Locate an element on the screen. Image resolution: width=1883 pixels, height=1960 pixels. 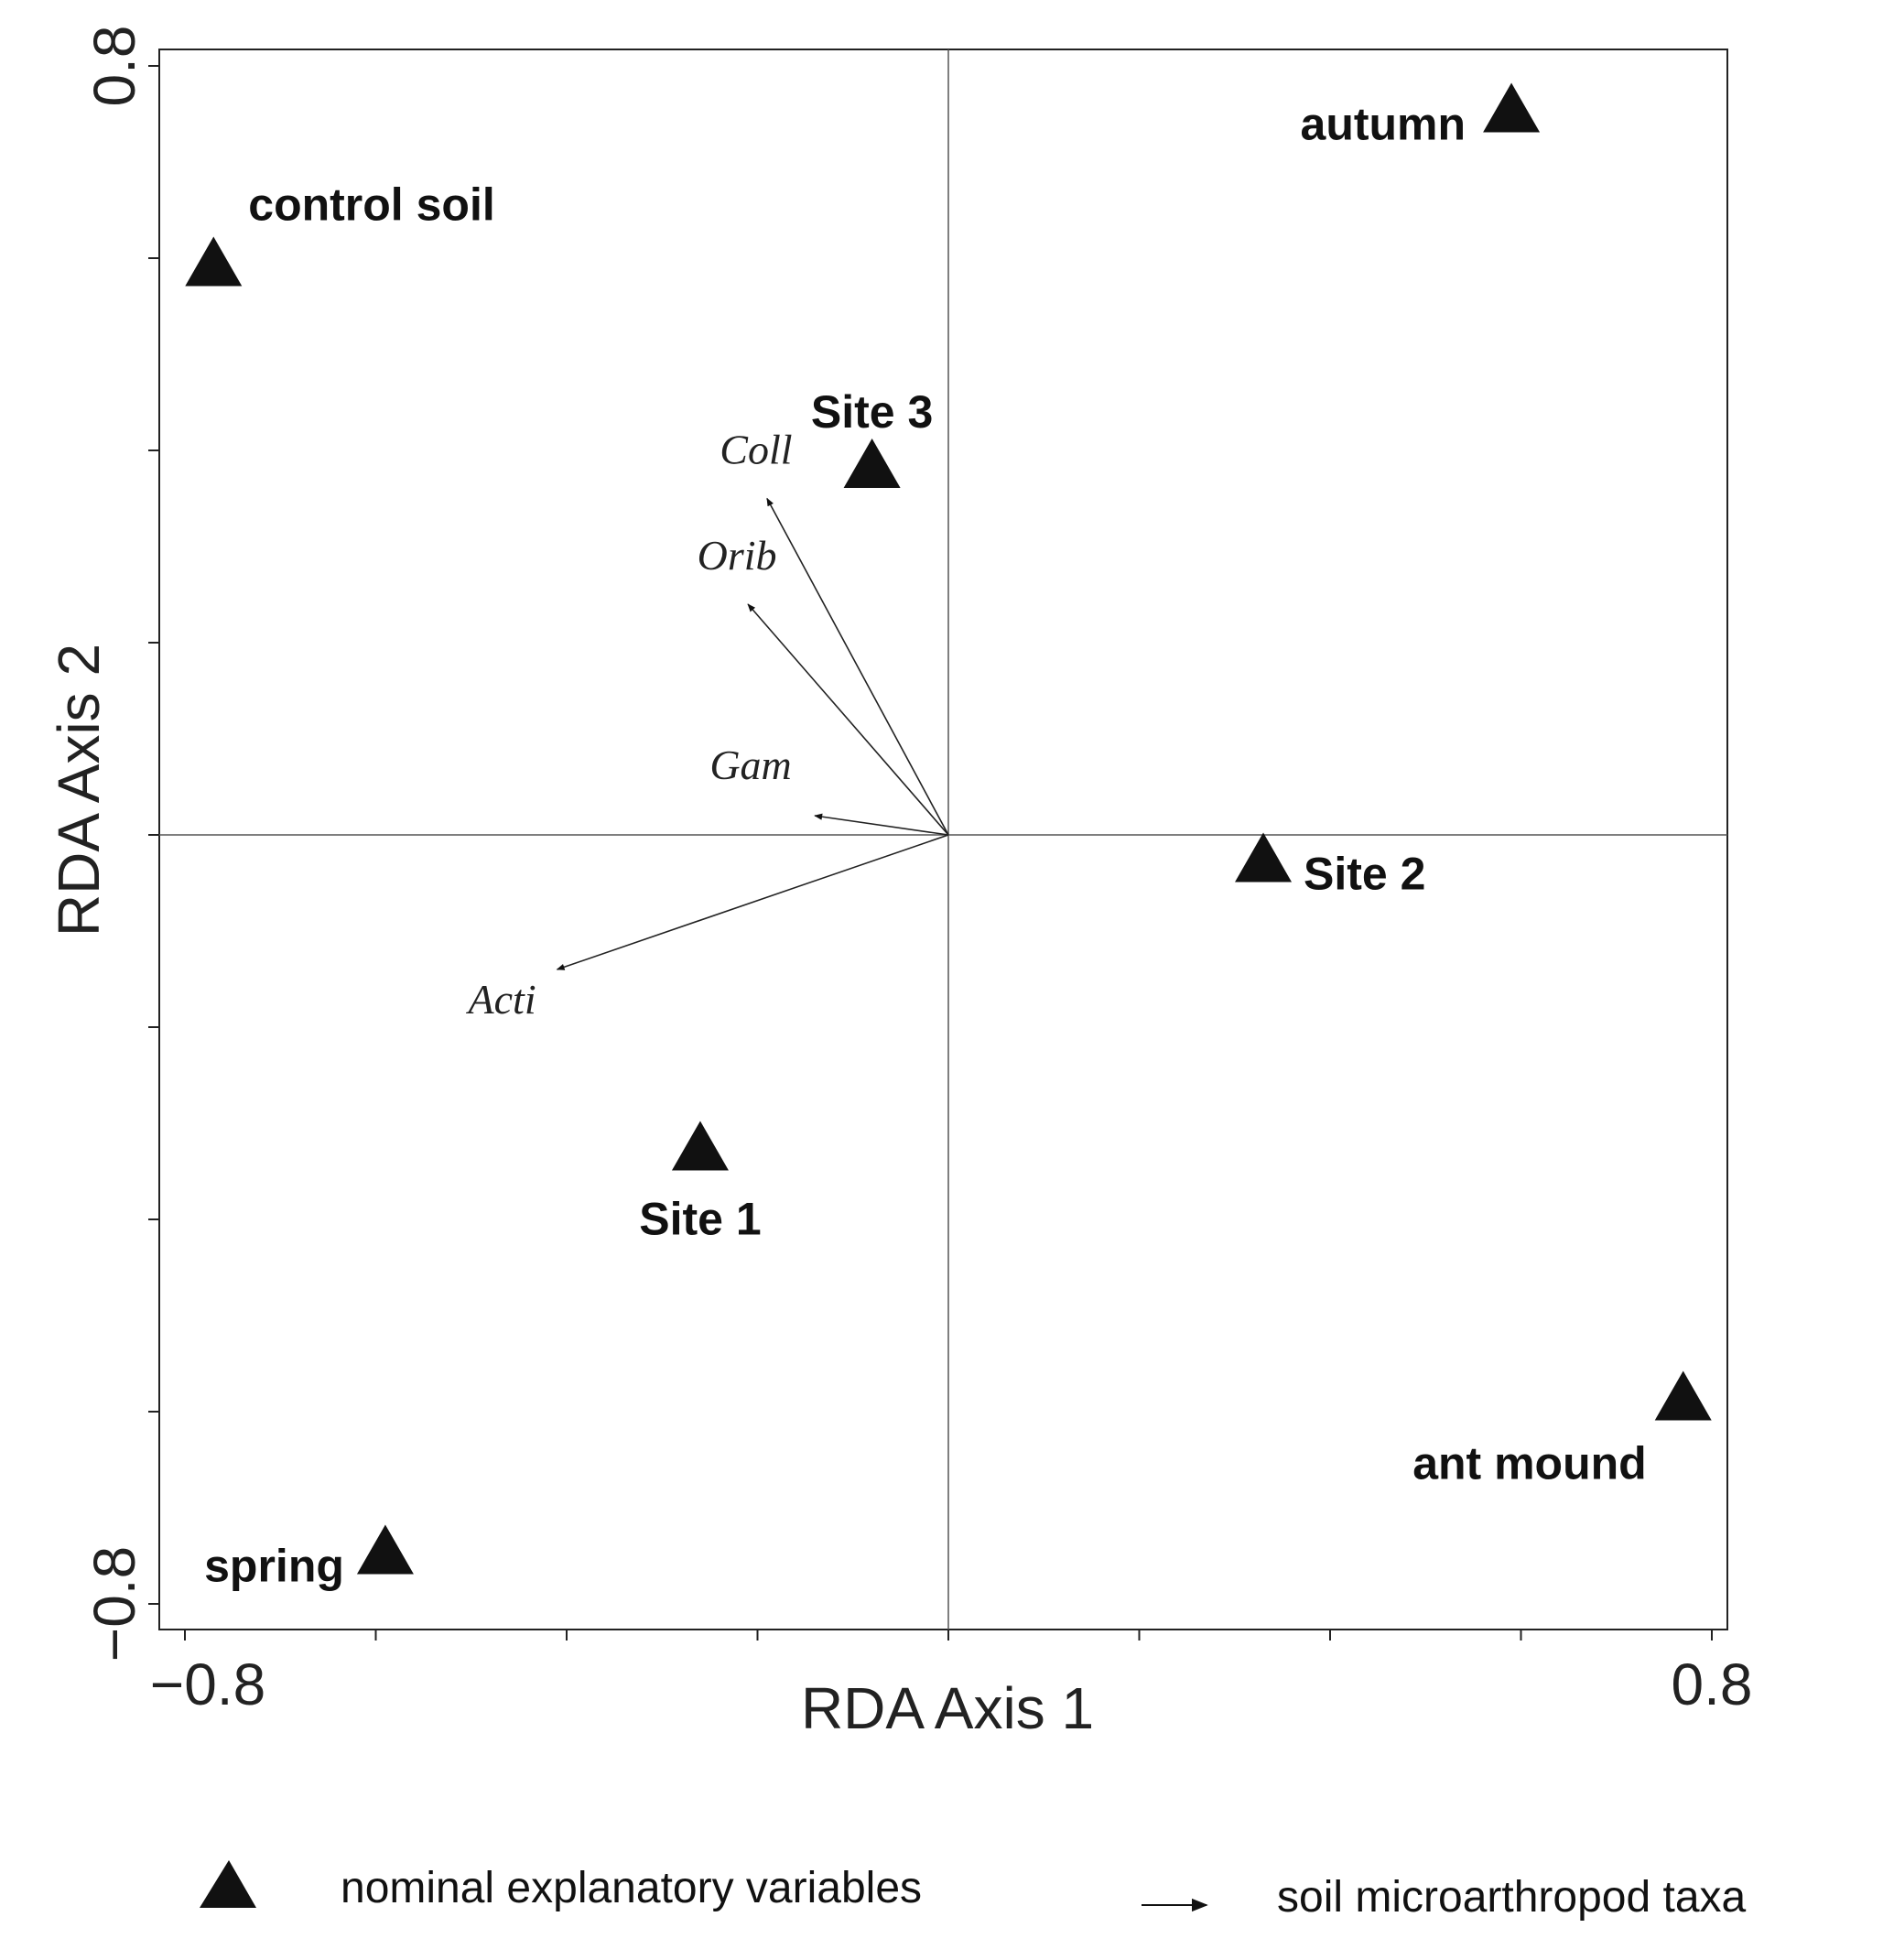
legend-triangle-icon is located at coordinates (228, 1884).